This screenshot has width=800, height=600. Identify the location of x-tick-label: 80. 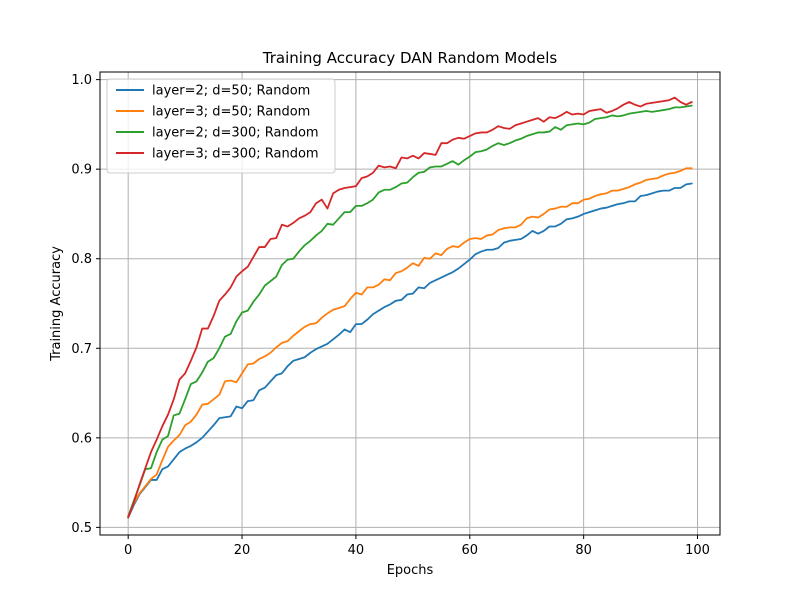
(583, 550).